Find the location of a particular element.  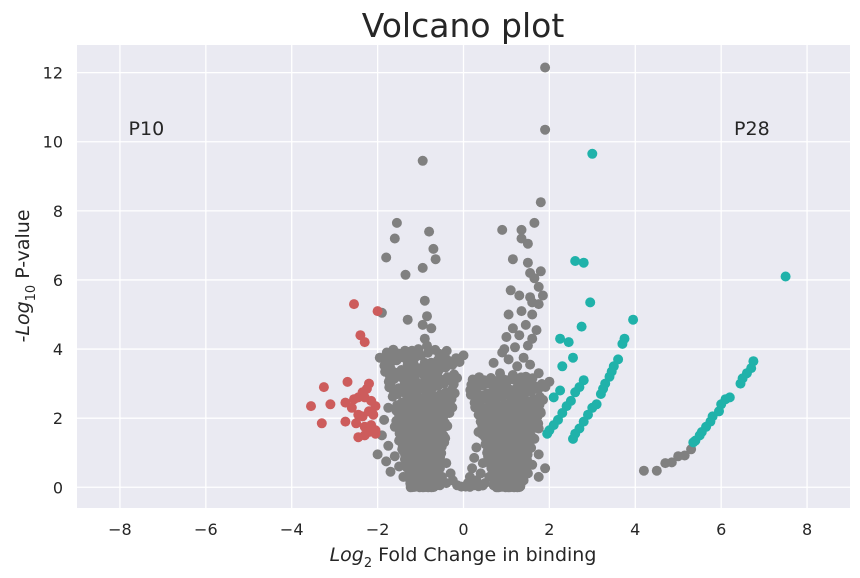

x-tick-labels: −8 −6 −4 −2 0 2 4 6 8 is located at coordinates (460, 529).